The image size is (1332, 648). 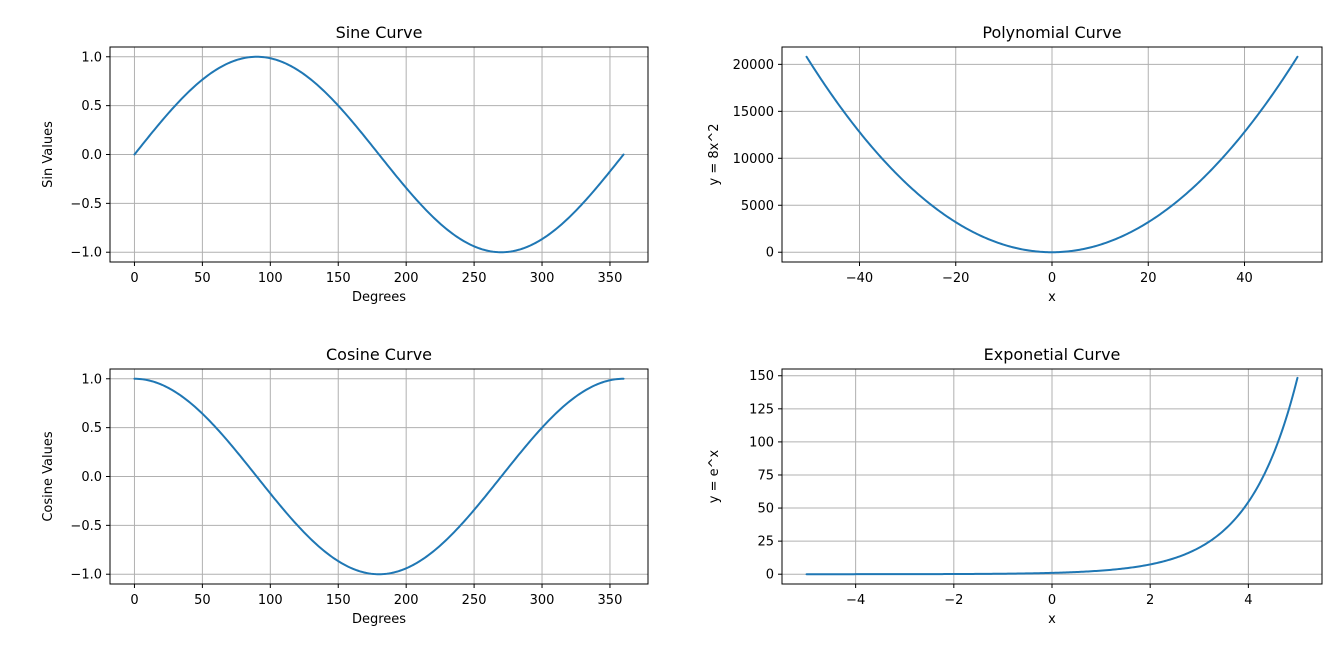 What do you see at coordinates (753, 65) in the screenshot?
I see `y-tick-label: 20000` at bounding box center [753, 65].